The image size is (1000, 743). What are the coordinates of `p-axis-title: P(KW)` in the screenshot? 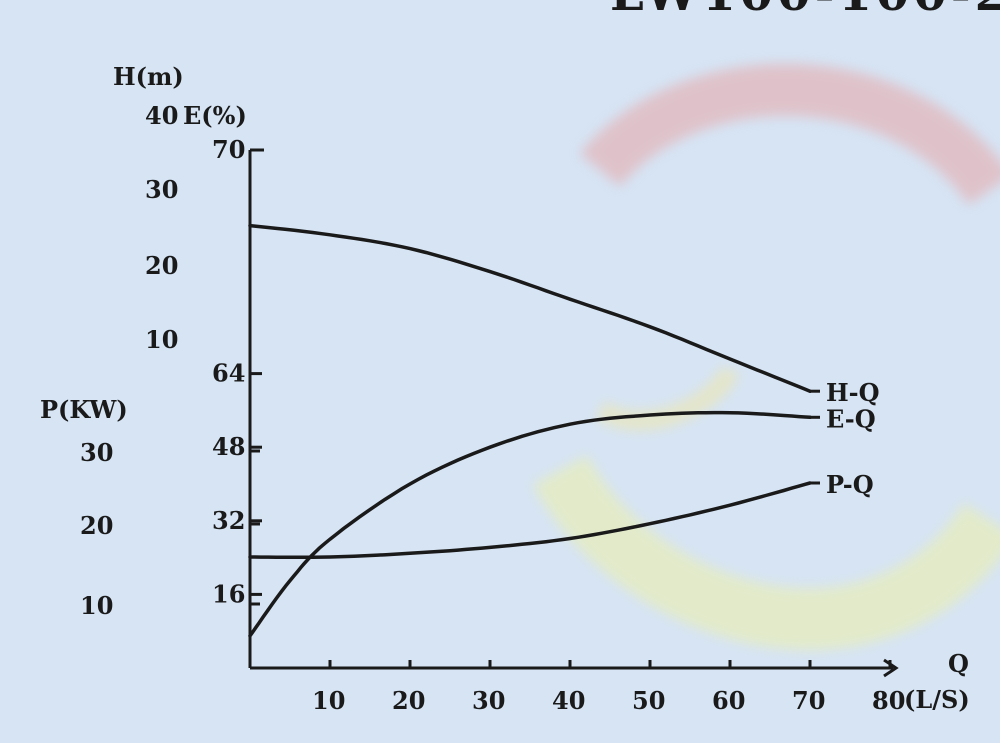 It's located at (84, 409).